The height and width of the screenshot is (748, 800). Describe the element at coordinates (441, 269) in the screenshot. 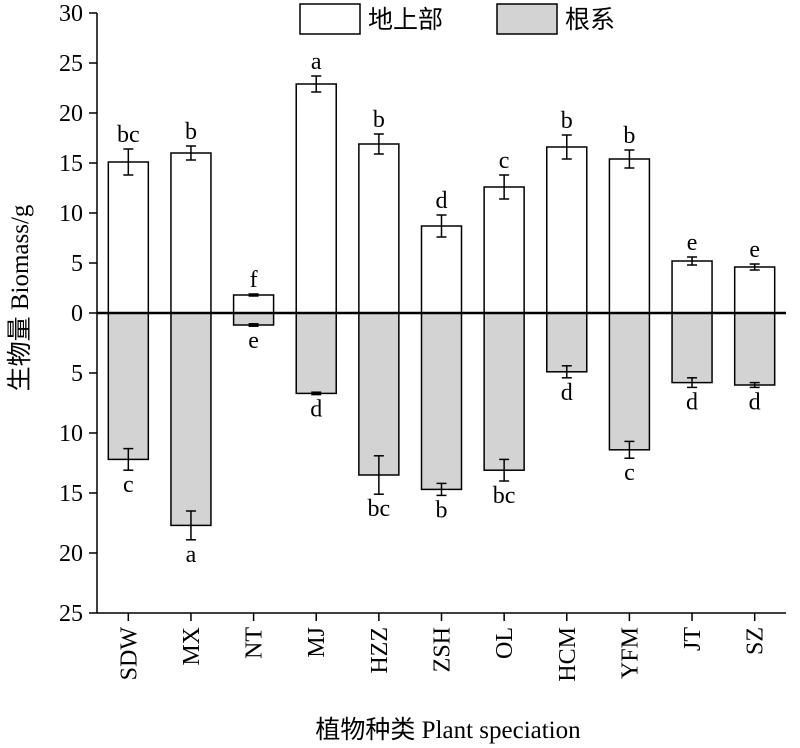

I see `bar-aboveground-zsh` at that location.